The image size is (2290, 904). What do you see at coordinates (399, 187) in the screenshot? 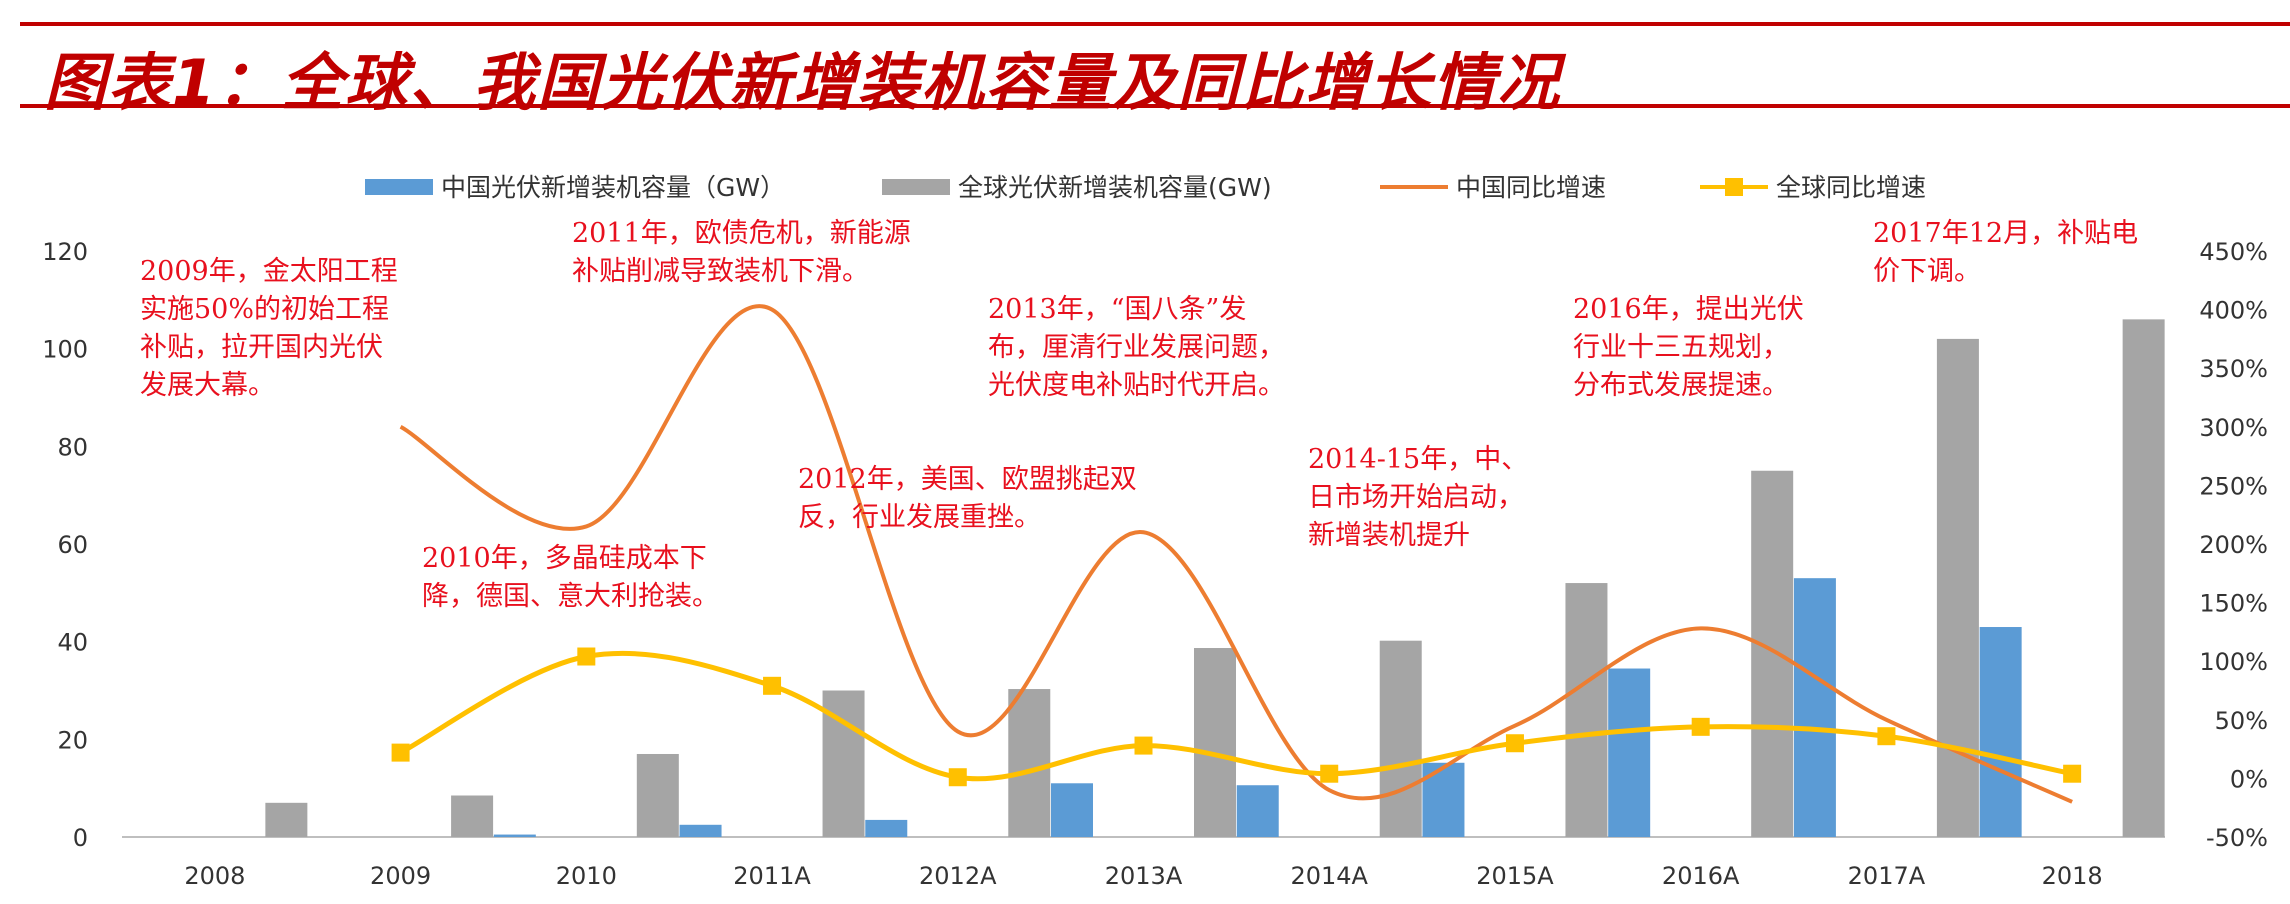
I see `legend-china-bar-swatch` at bounding box center [399, 187].